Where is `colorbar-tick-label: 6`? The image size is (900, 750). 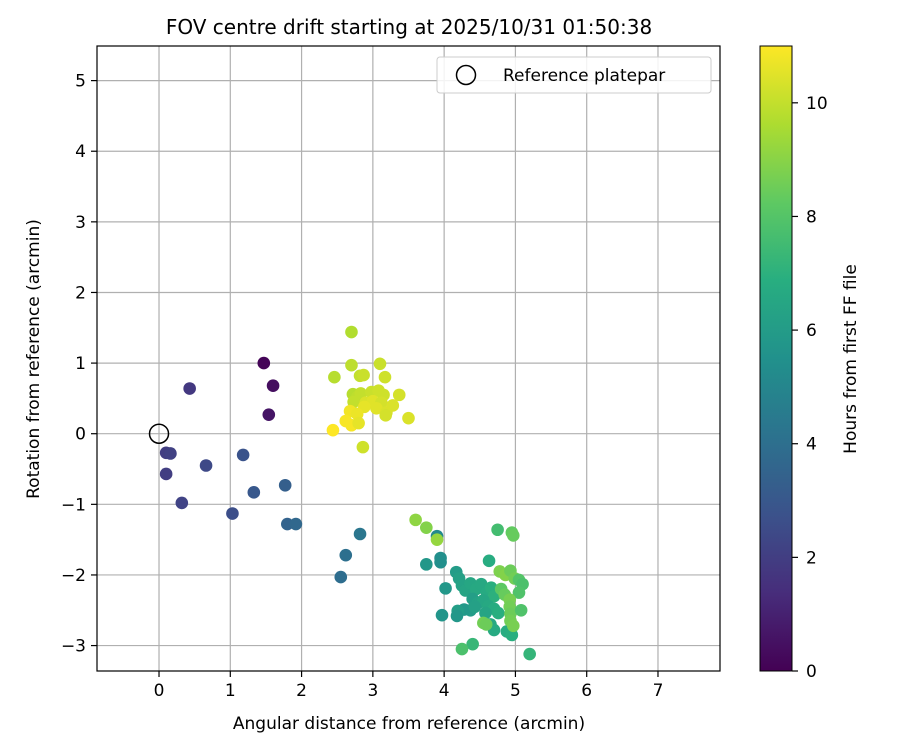
colorbar-tick-label: 6 is located at coordinates (811, 331).